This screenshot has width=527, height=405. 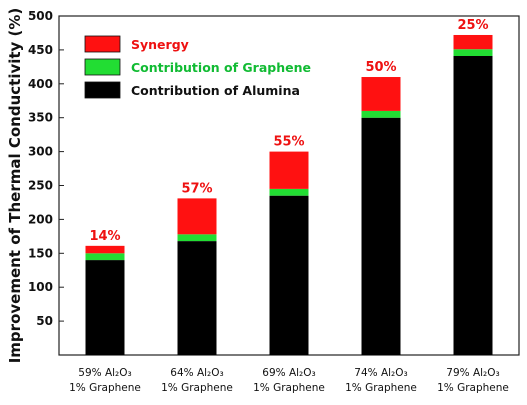 What do you see at coordinates (196, 373) in the screenshot?
I see `x-category-label: 64% Al₂O₃` at bounding box center [196, 373].